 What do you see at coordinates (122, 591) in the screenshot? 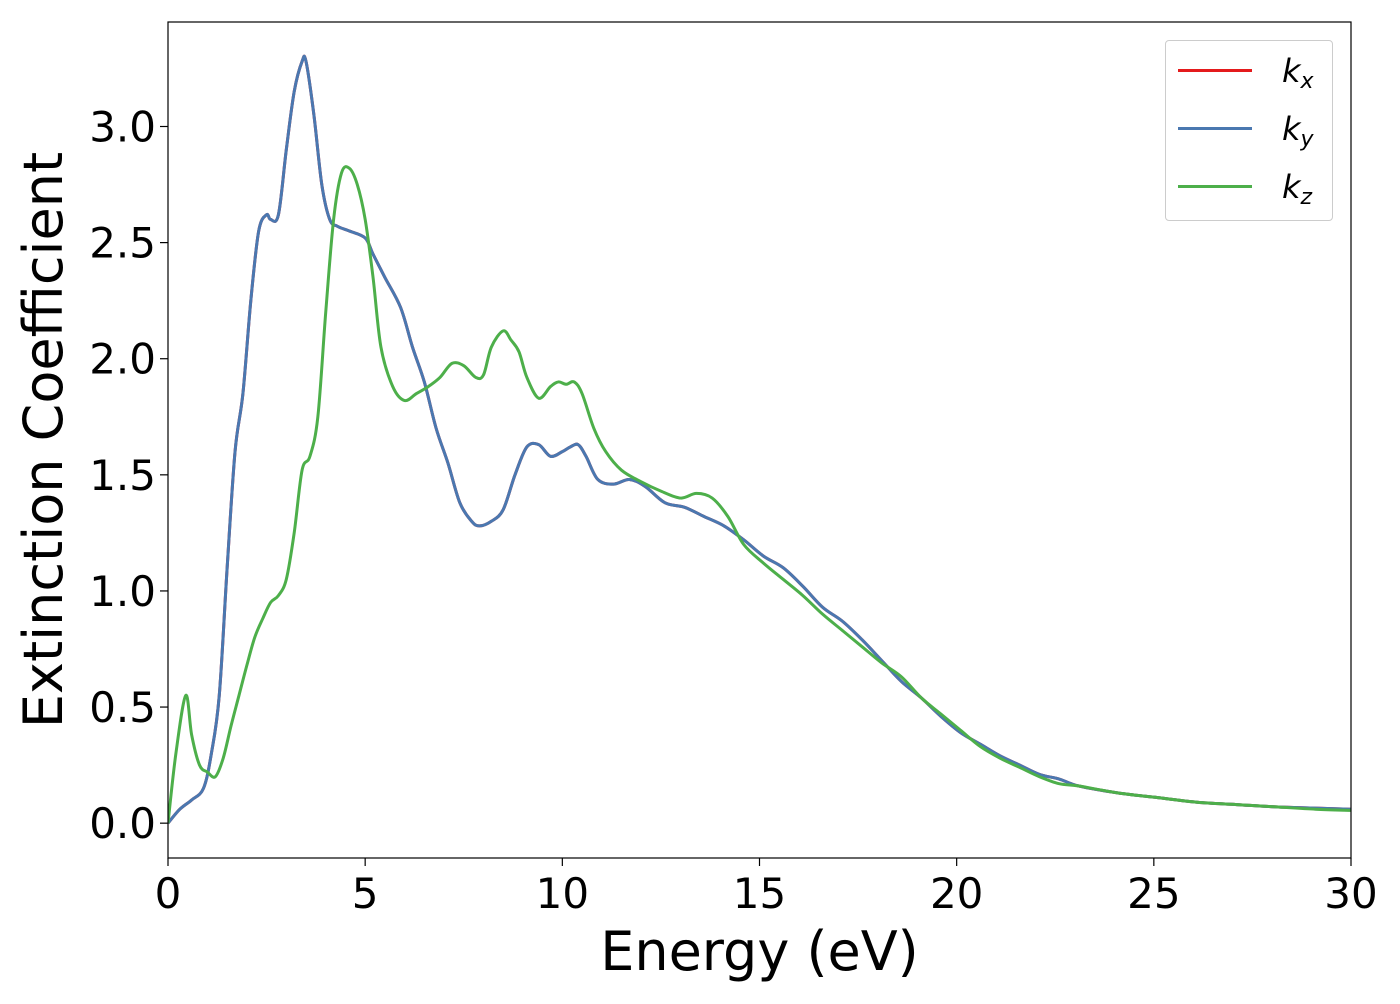
I see `y-tick-label: 1.0` at bounding box center [122, 591].